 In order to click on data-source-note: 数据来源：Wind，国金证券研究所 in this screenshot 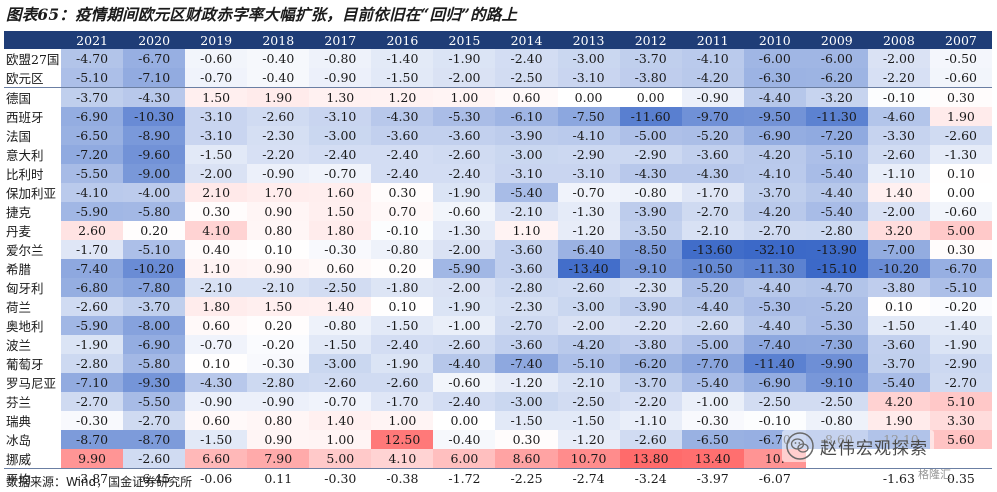, I will do `click(99, 482)`.